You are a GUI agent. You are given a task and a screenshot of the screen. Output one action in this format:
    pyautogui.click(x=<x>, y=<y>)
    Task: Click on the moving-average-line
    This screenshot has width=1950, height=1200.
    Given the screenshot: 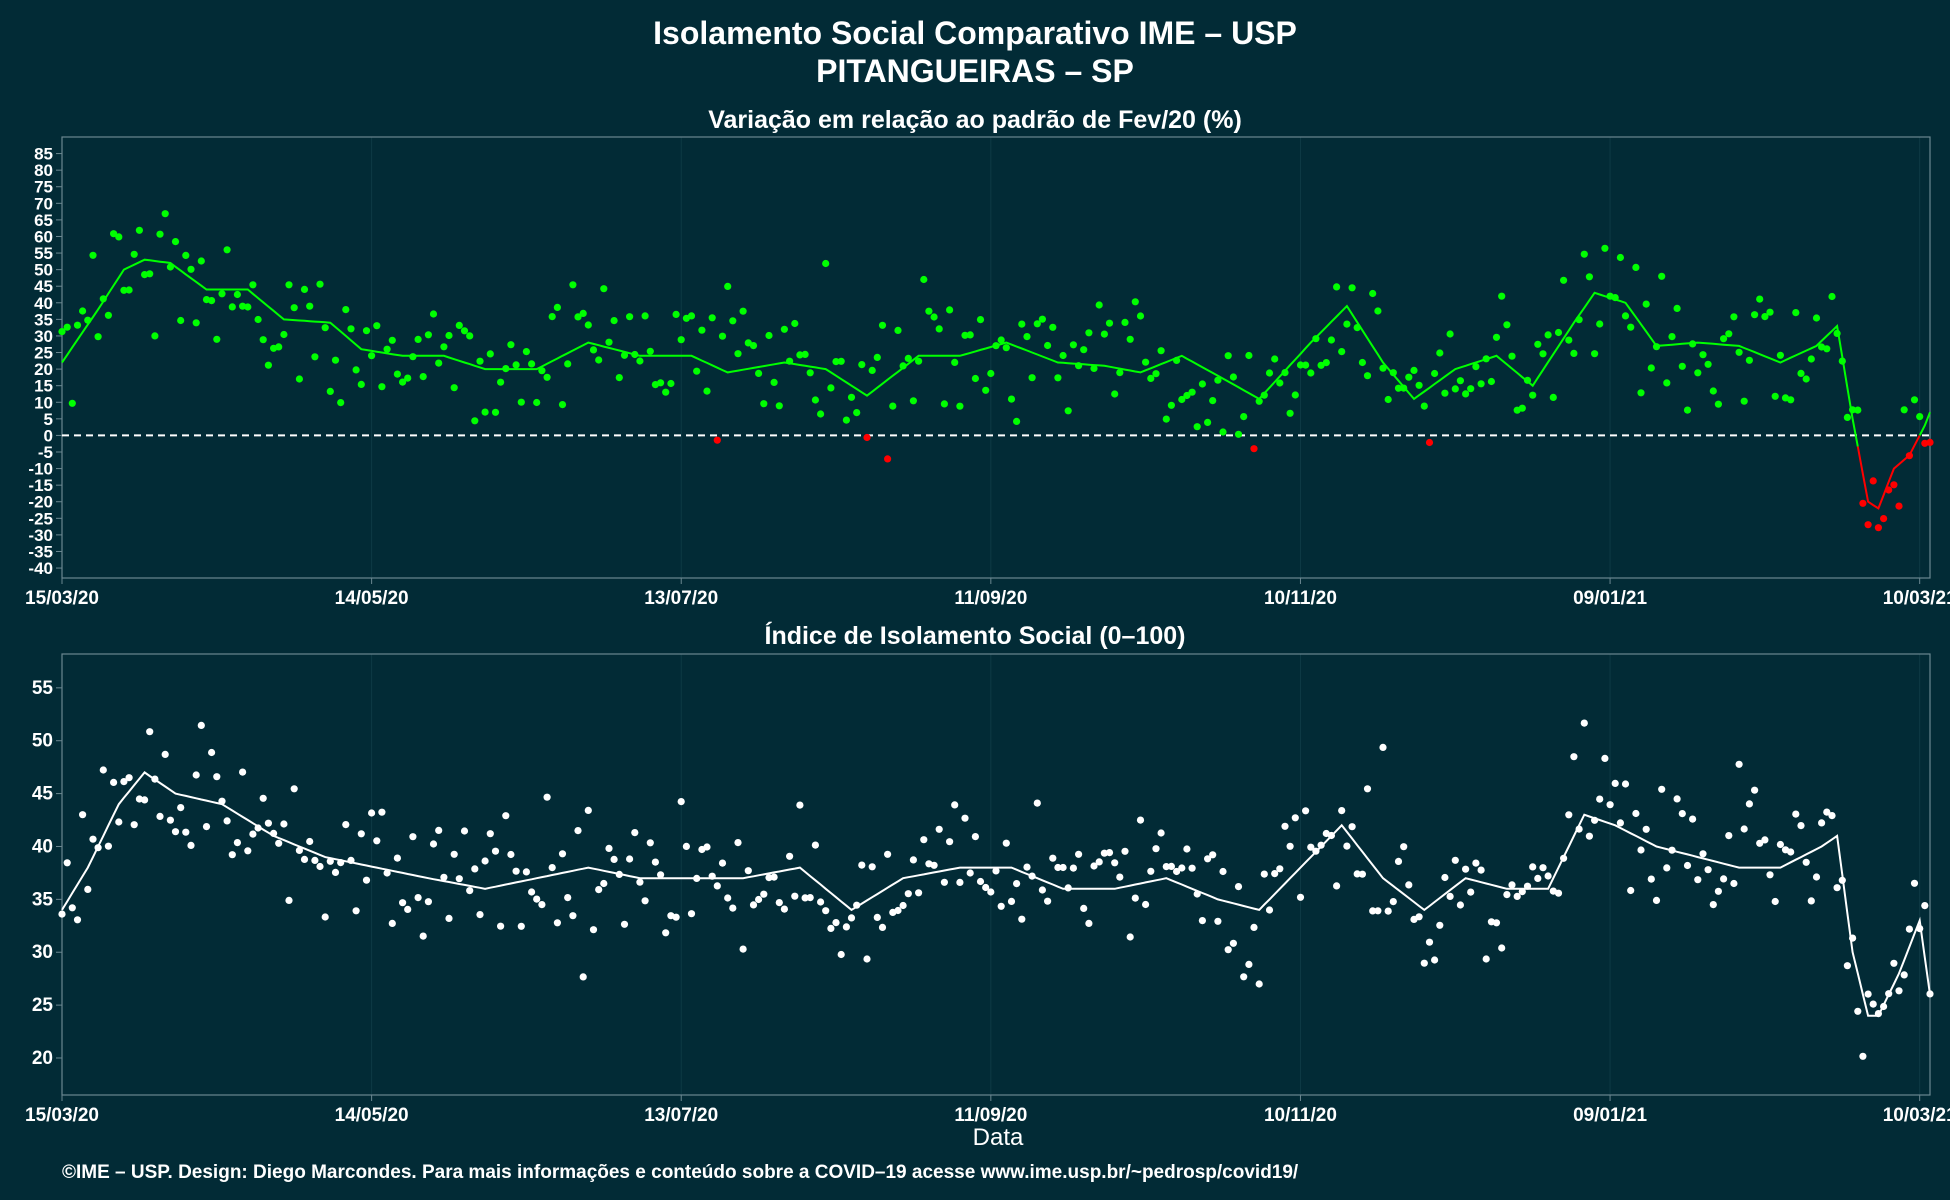 What is the action you would take?
    pyautogui.click(x=1888, y=472)
    